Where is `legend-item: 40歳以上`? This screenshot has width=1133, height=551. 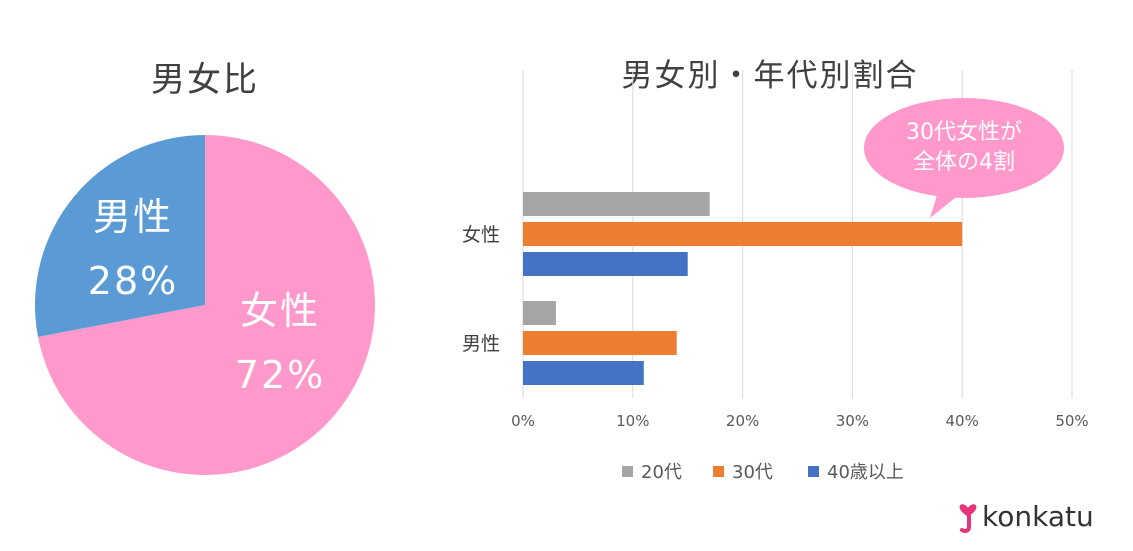
legend-item: 40歳以上 is located at coordinates (856, 471).